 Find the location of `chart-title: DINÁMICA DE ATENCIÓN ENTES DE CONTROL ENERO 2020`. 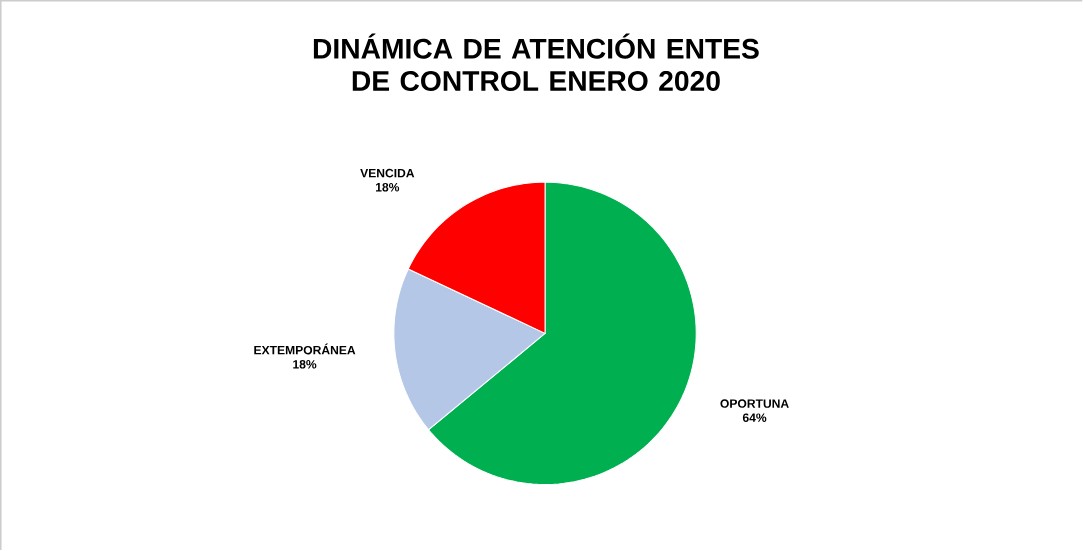

chart-title: DINÁMICA DE ATENCIÓN ENTES DE CONTROL ENERO 2020 is located at coordinates (536, 62).